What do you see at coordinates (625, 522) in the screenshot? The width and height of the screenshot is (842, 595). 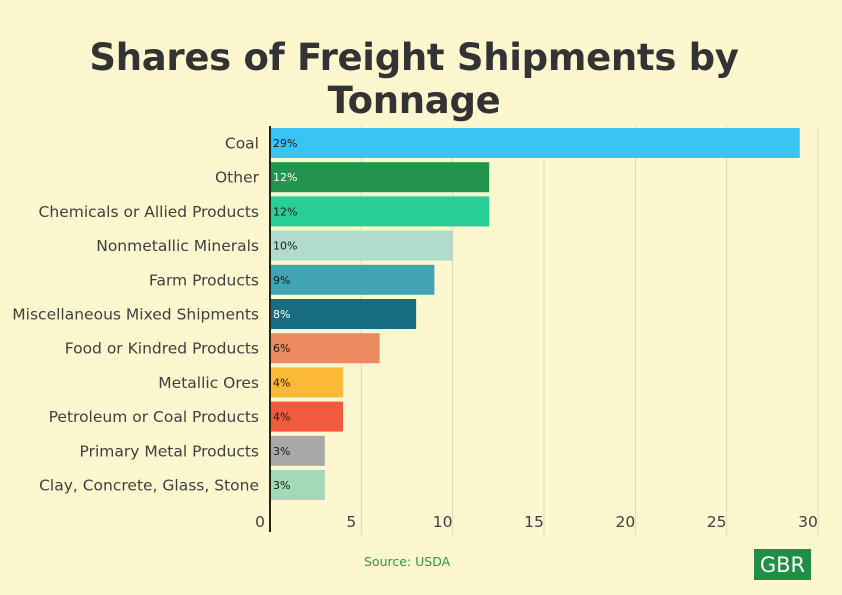 I see `x-tick-label: 20` at bounding box center [625, 522].